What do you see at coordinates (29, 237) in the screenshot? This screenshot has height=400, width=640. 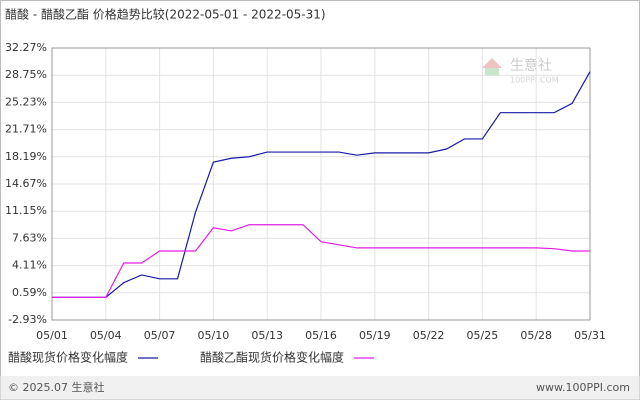 I see `y-tick-label: 7.63%` at bounding box center [29, 237].